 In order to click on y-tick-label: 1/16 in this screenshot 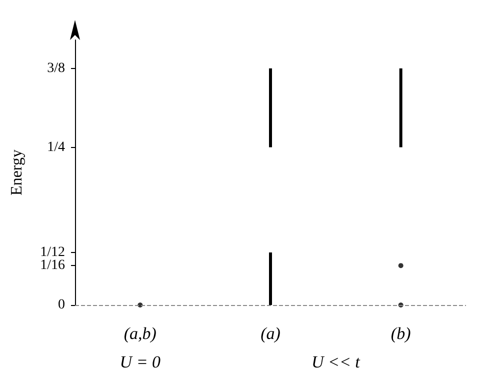, I will do `click(52, 266)`.